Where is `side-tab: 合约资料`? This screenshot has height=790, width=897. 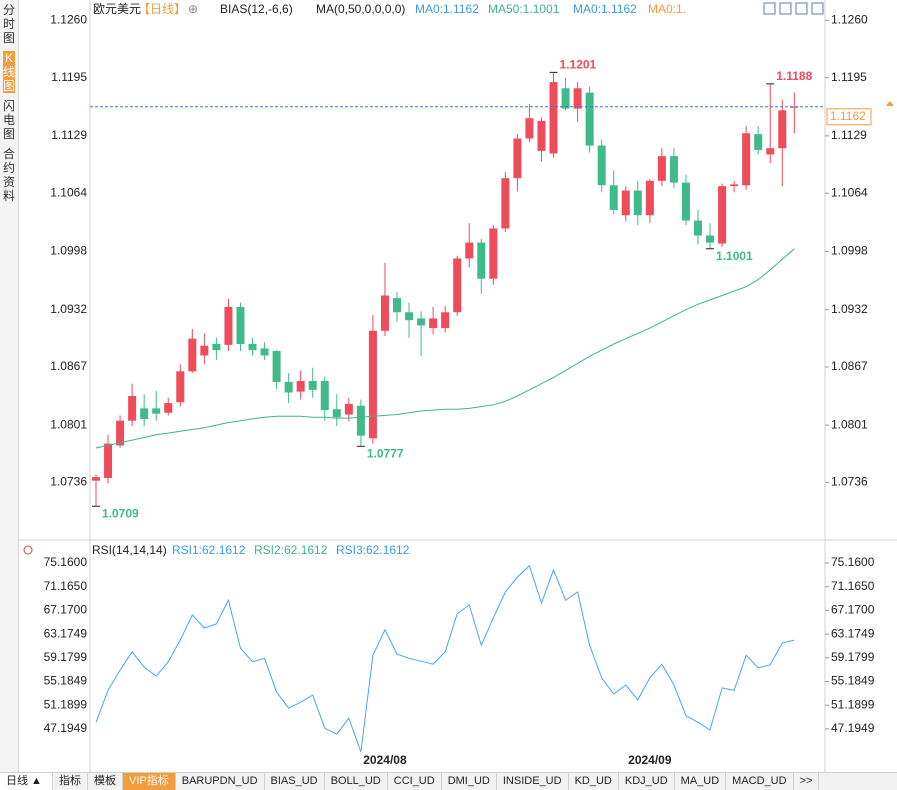
side-tab: 合约资料 is located at coordinates (9, 175).